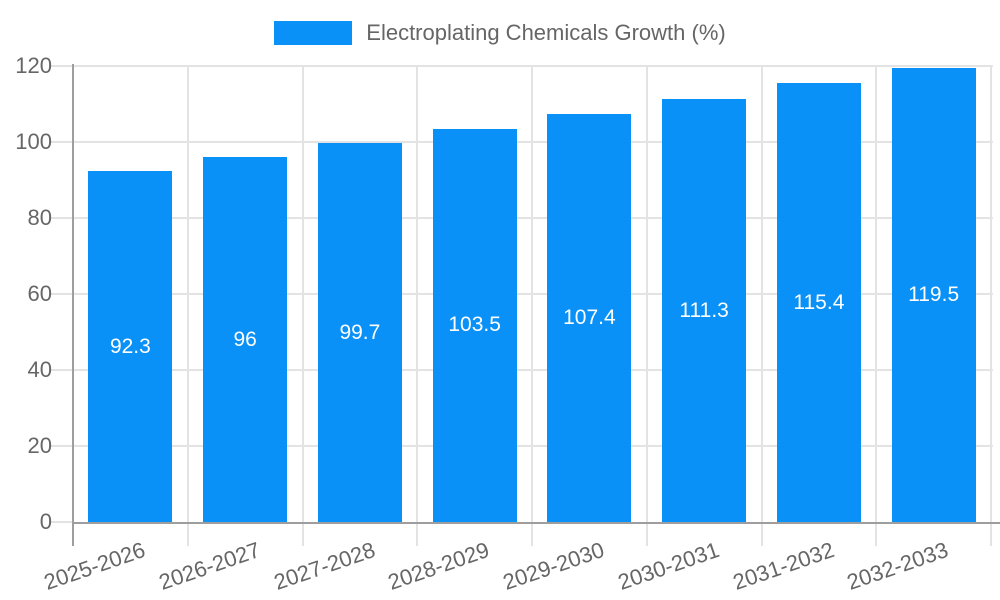 This screenshot has width=1000, height=600. I want to click on x-tick-label: 2029-2030, so click(553, 566).